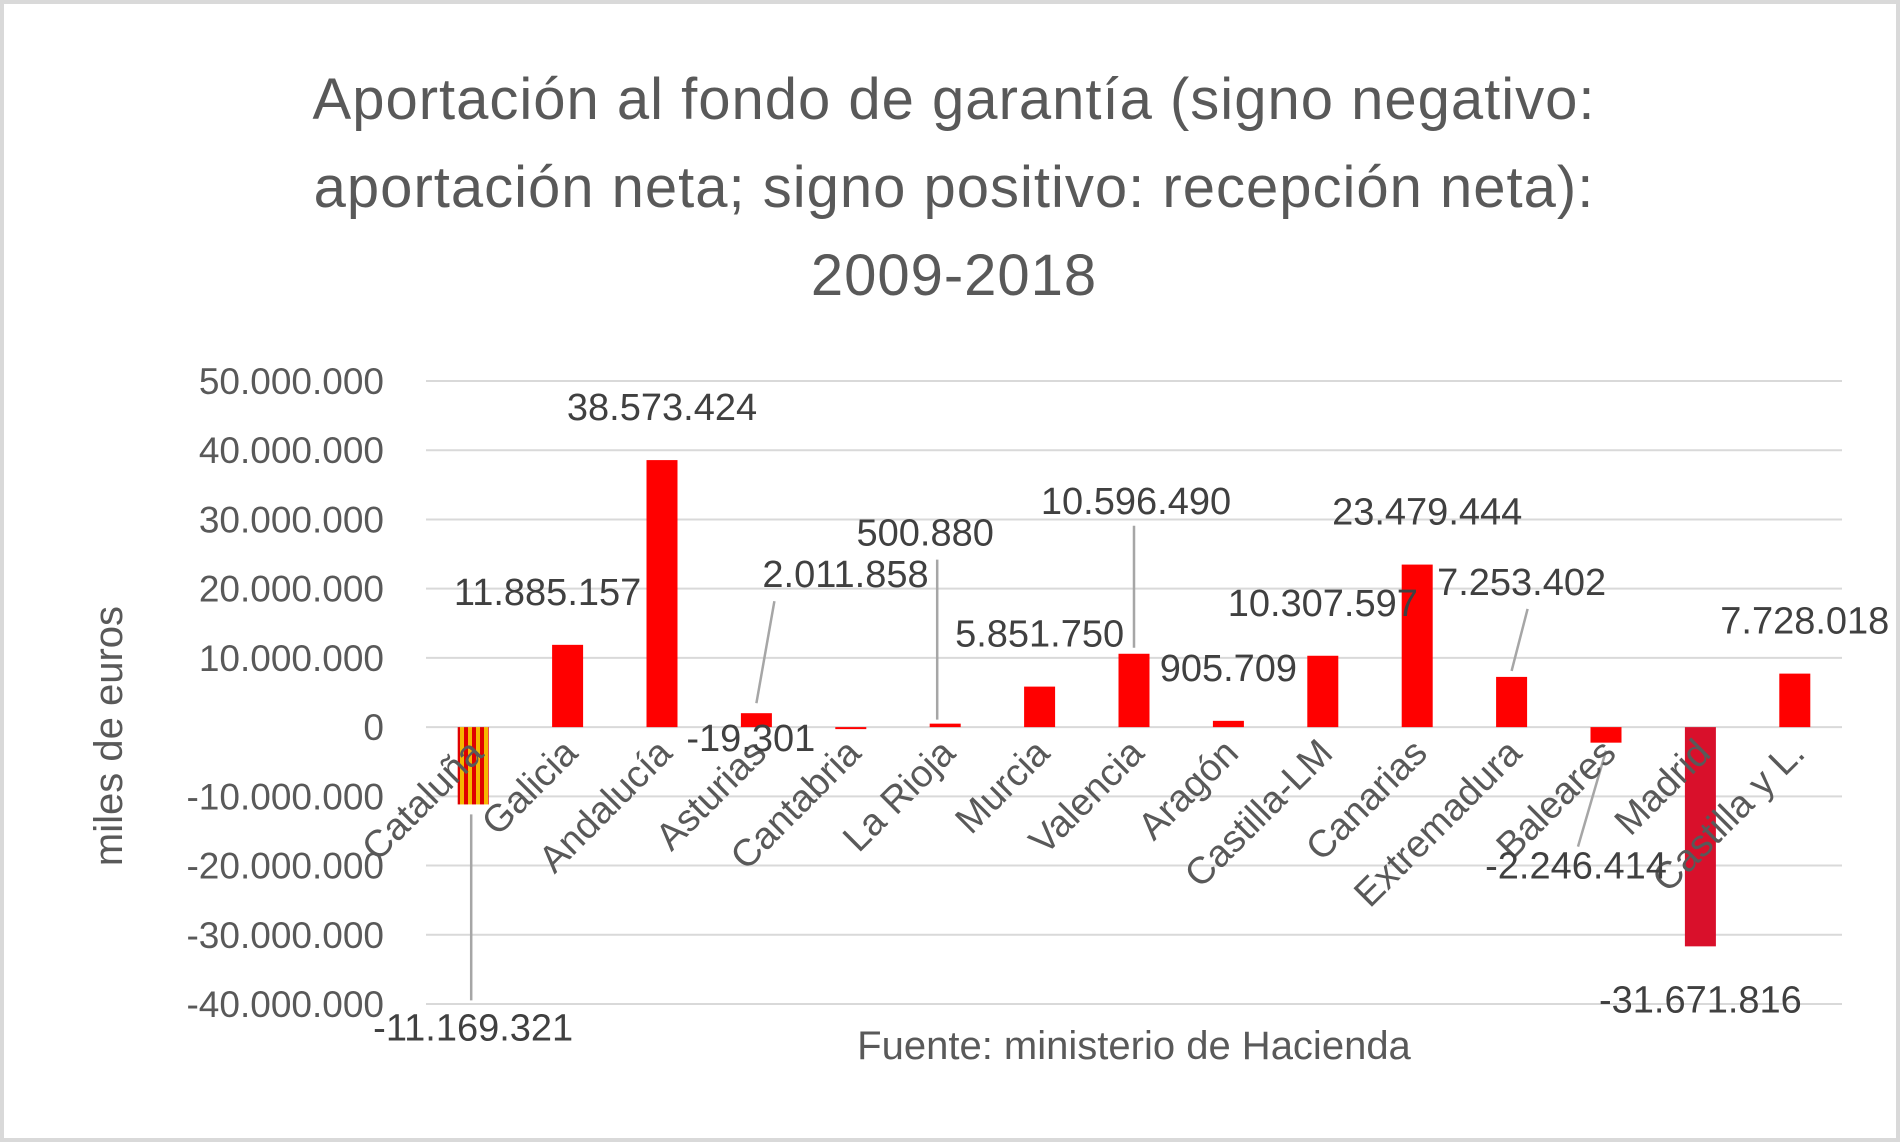 This screenshot has width=1900, height=1146. I want to click on y-tick-label: -10.000.000, so click(285, 796).